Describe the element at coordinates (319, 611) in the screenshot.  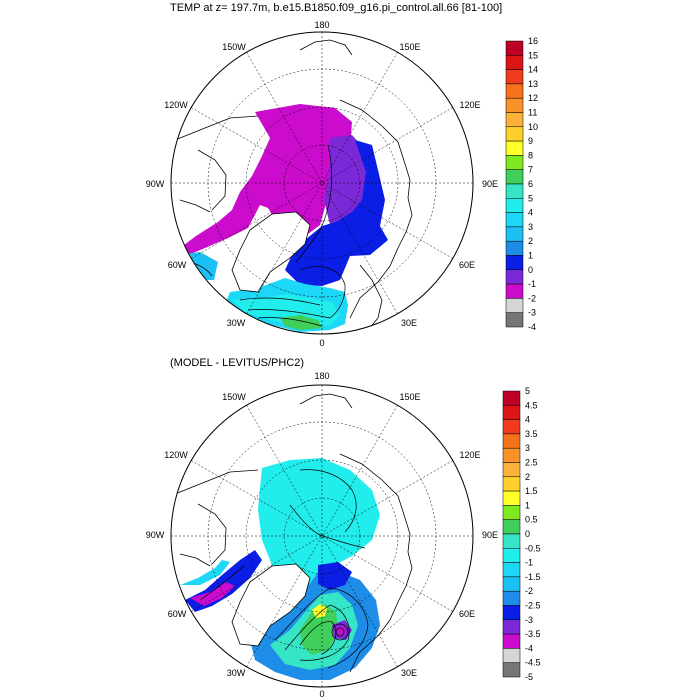
I see `diff-field-atlantic-yellow` at that location.